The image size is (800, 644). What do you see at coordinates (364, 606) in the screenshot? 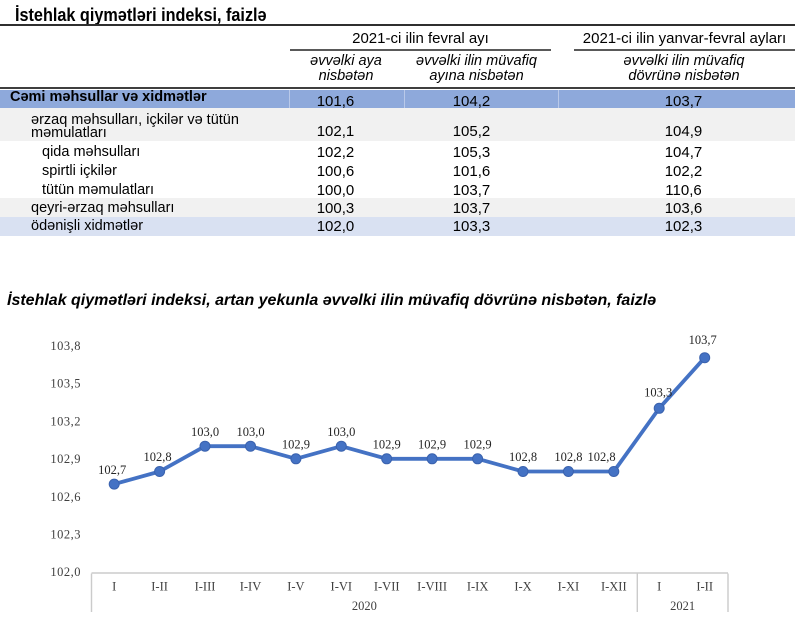
I see `svg-text: 2020` at bounding box center [364, 606].